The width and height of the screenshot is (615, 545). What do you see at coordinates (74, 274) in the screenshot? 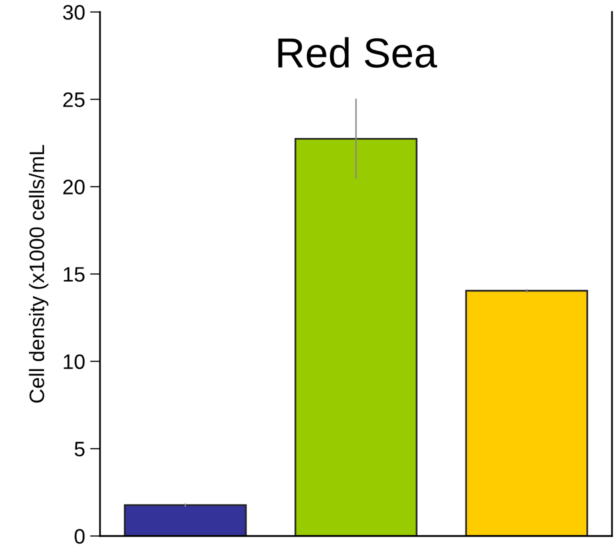
I see `y-tick-label: 15` at bounding box center [74, 274].